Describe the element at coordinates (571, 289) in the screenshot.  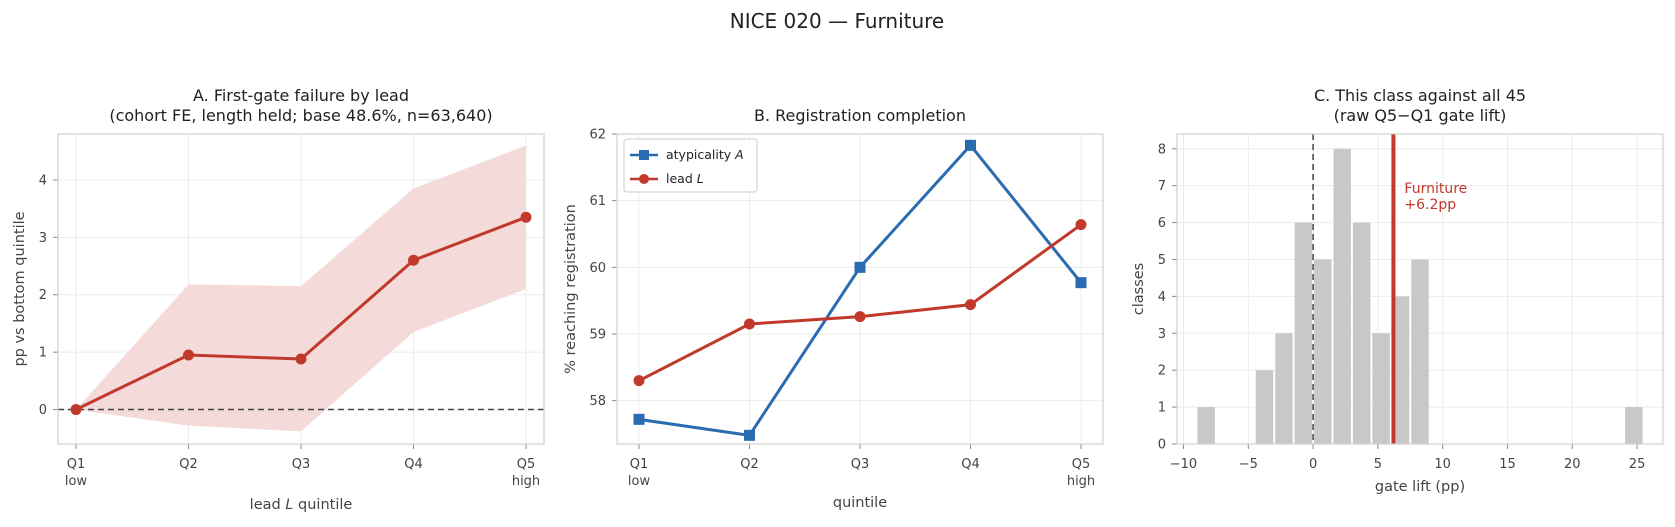
I see `panel-b-ylabel: % reaching registration` at that location.